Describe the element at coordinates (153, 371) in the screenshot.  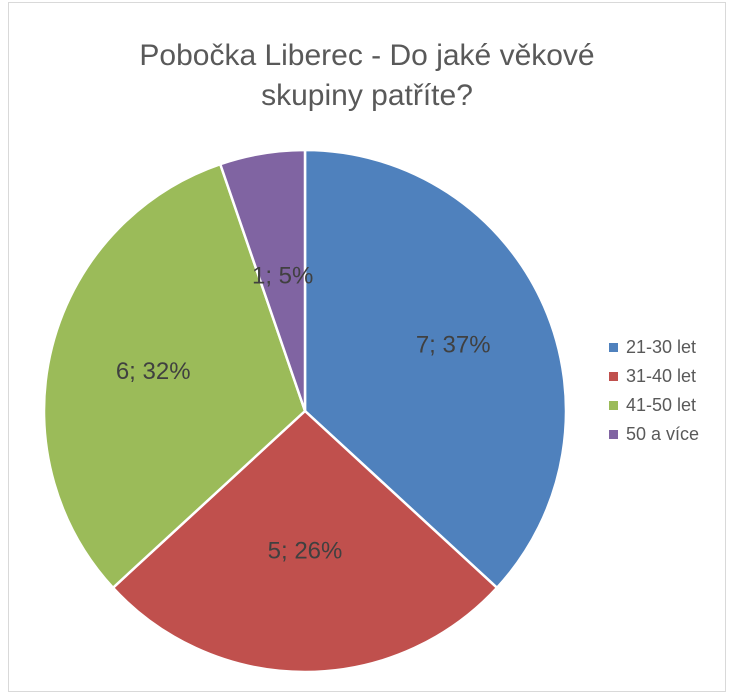
I see `data-label-3: 6; 32%` at that location.